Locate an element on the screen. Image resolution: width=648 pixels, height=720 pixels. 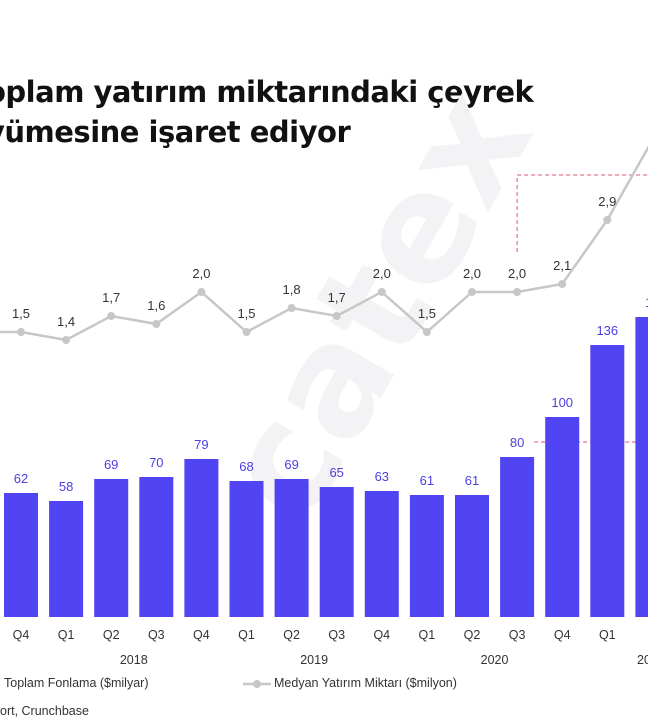
bar-label-5: 68 is located at coordinates (246, 466).